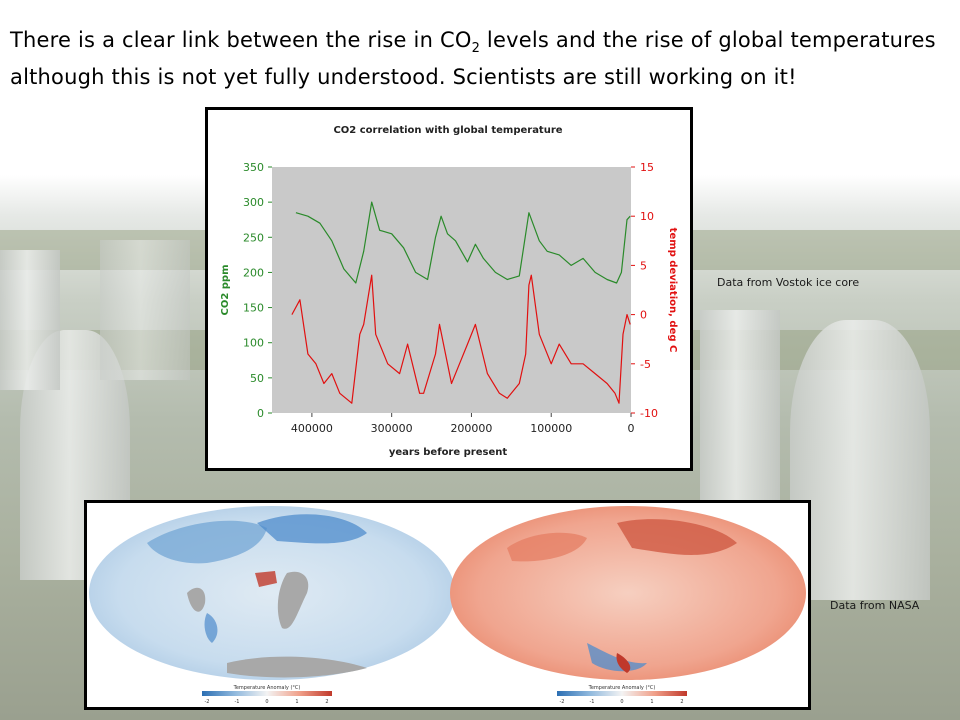  Describe the element at coordinates (312, 428) in the screenshot. I see `x-tick-label: 400000` at that location.